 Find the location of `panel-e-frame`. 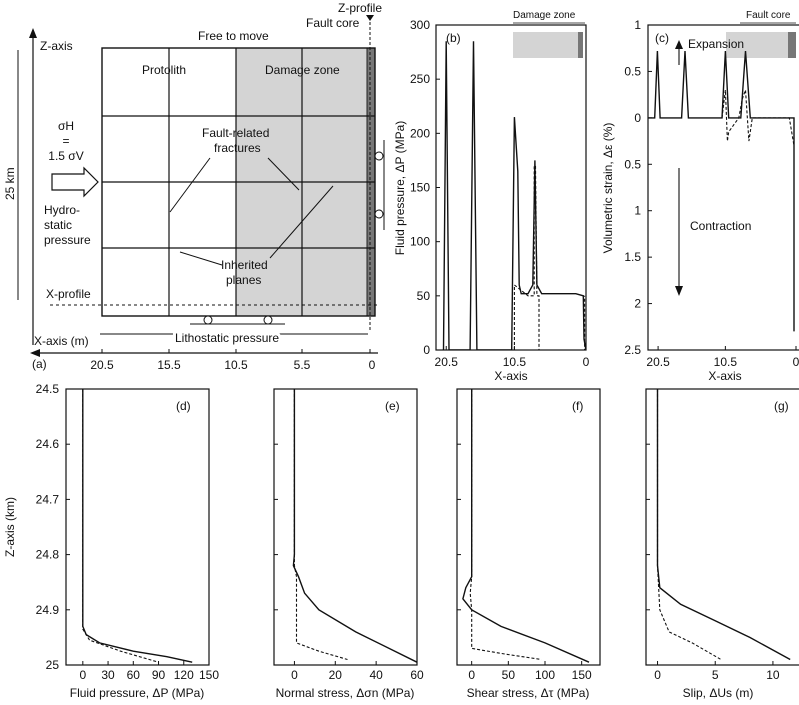

panel-e-frame is located at coordinates (345, 527).